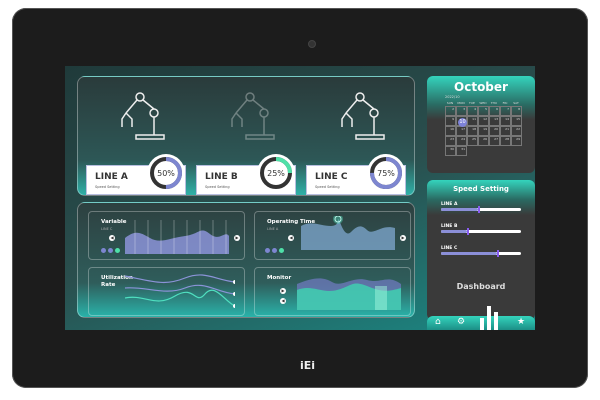 The image size is (600, 400). What do you see at coordinates (481, 286) in the screenshot?
I see `dashboard-label: Dashboard` at bounding box center [481, 286].